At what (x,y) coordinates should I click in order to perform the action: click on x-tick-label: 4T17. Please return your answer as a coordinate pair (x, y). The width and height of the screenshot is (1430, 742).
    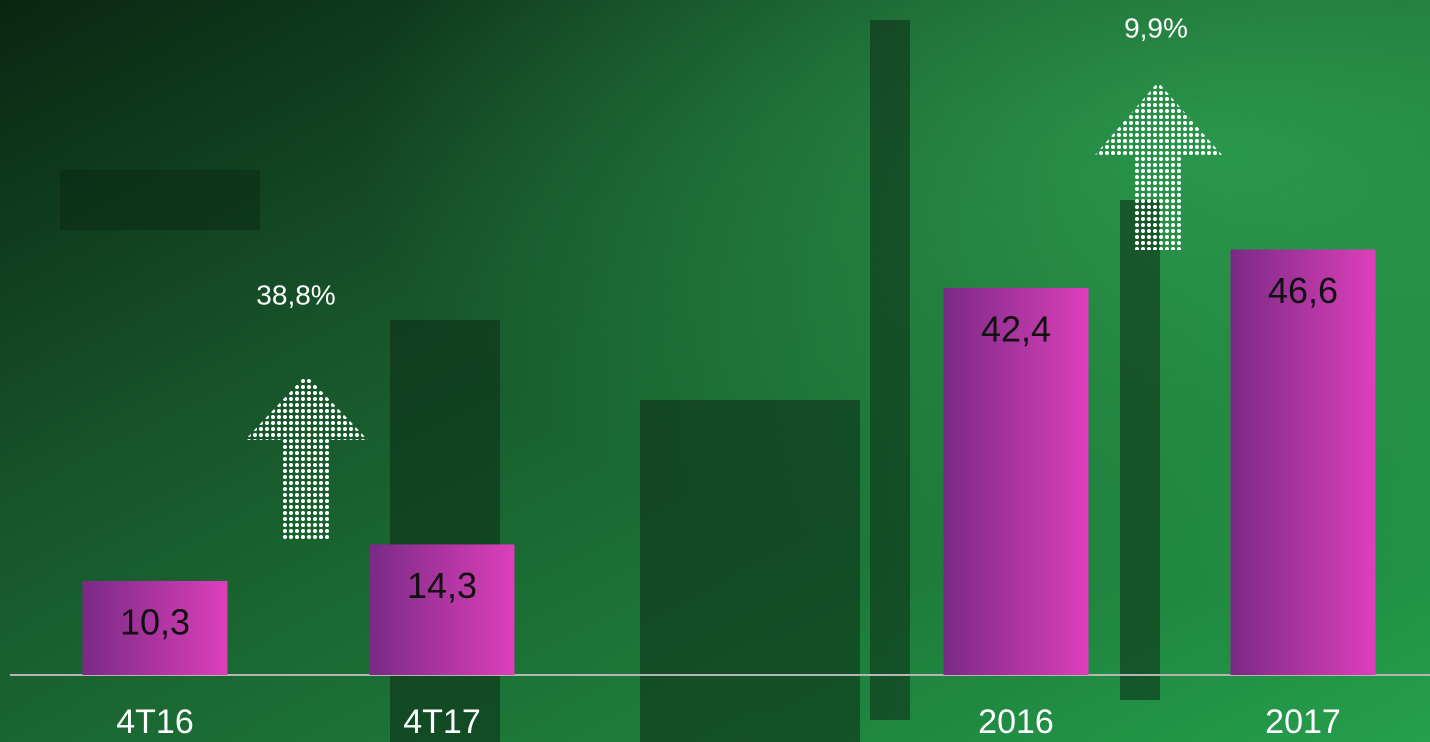
    Looking at the image, I should click on (442, 722).